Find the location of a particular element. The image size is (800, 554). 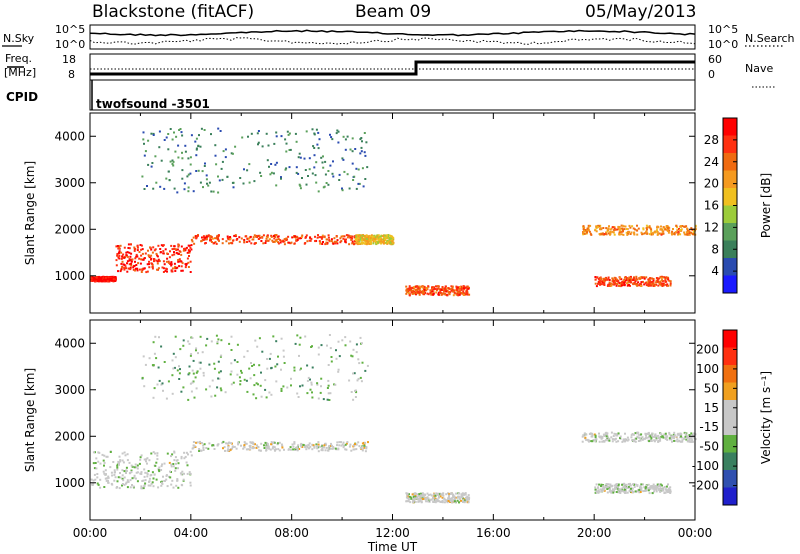

colorbar-tick-label: 50 is located at coordinates (711, 388).